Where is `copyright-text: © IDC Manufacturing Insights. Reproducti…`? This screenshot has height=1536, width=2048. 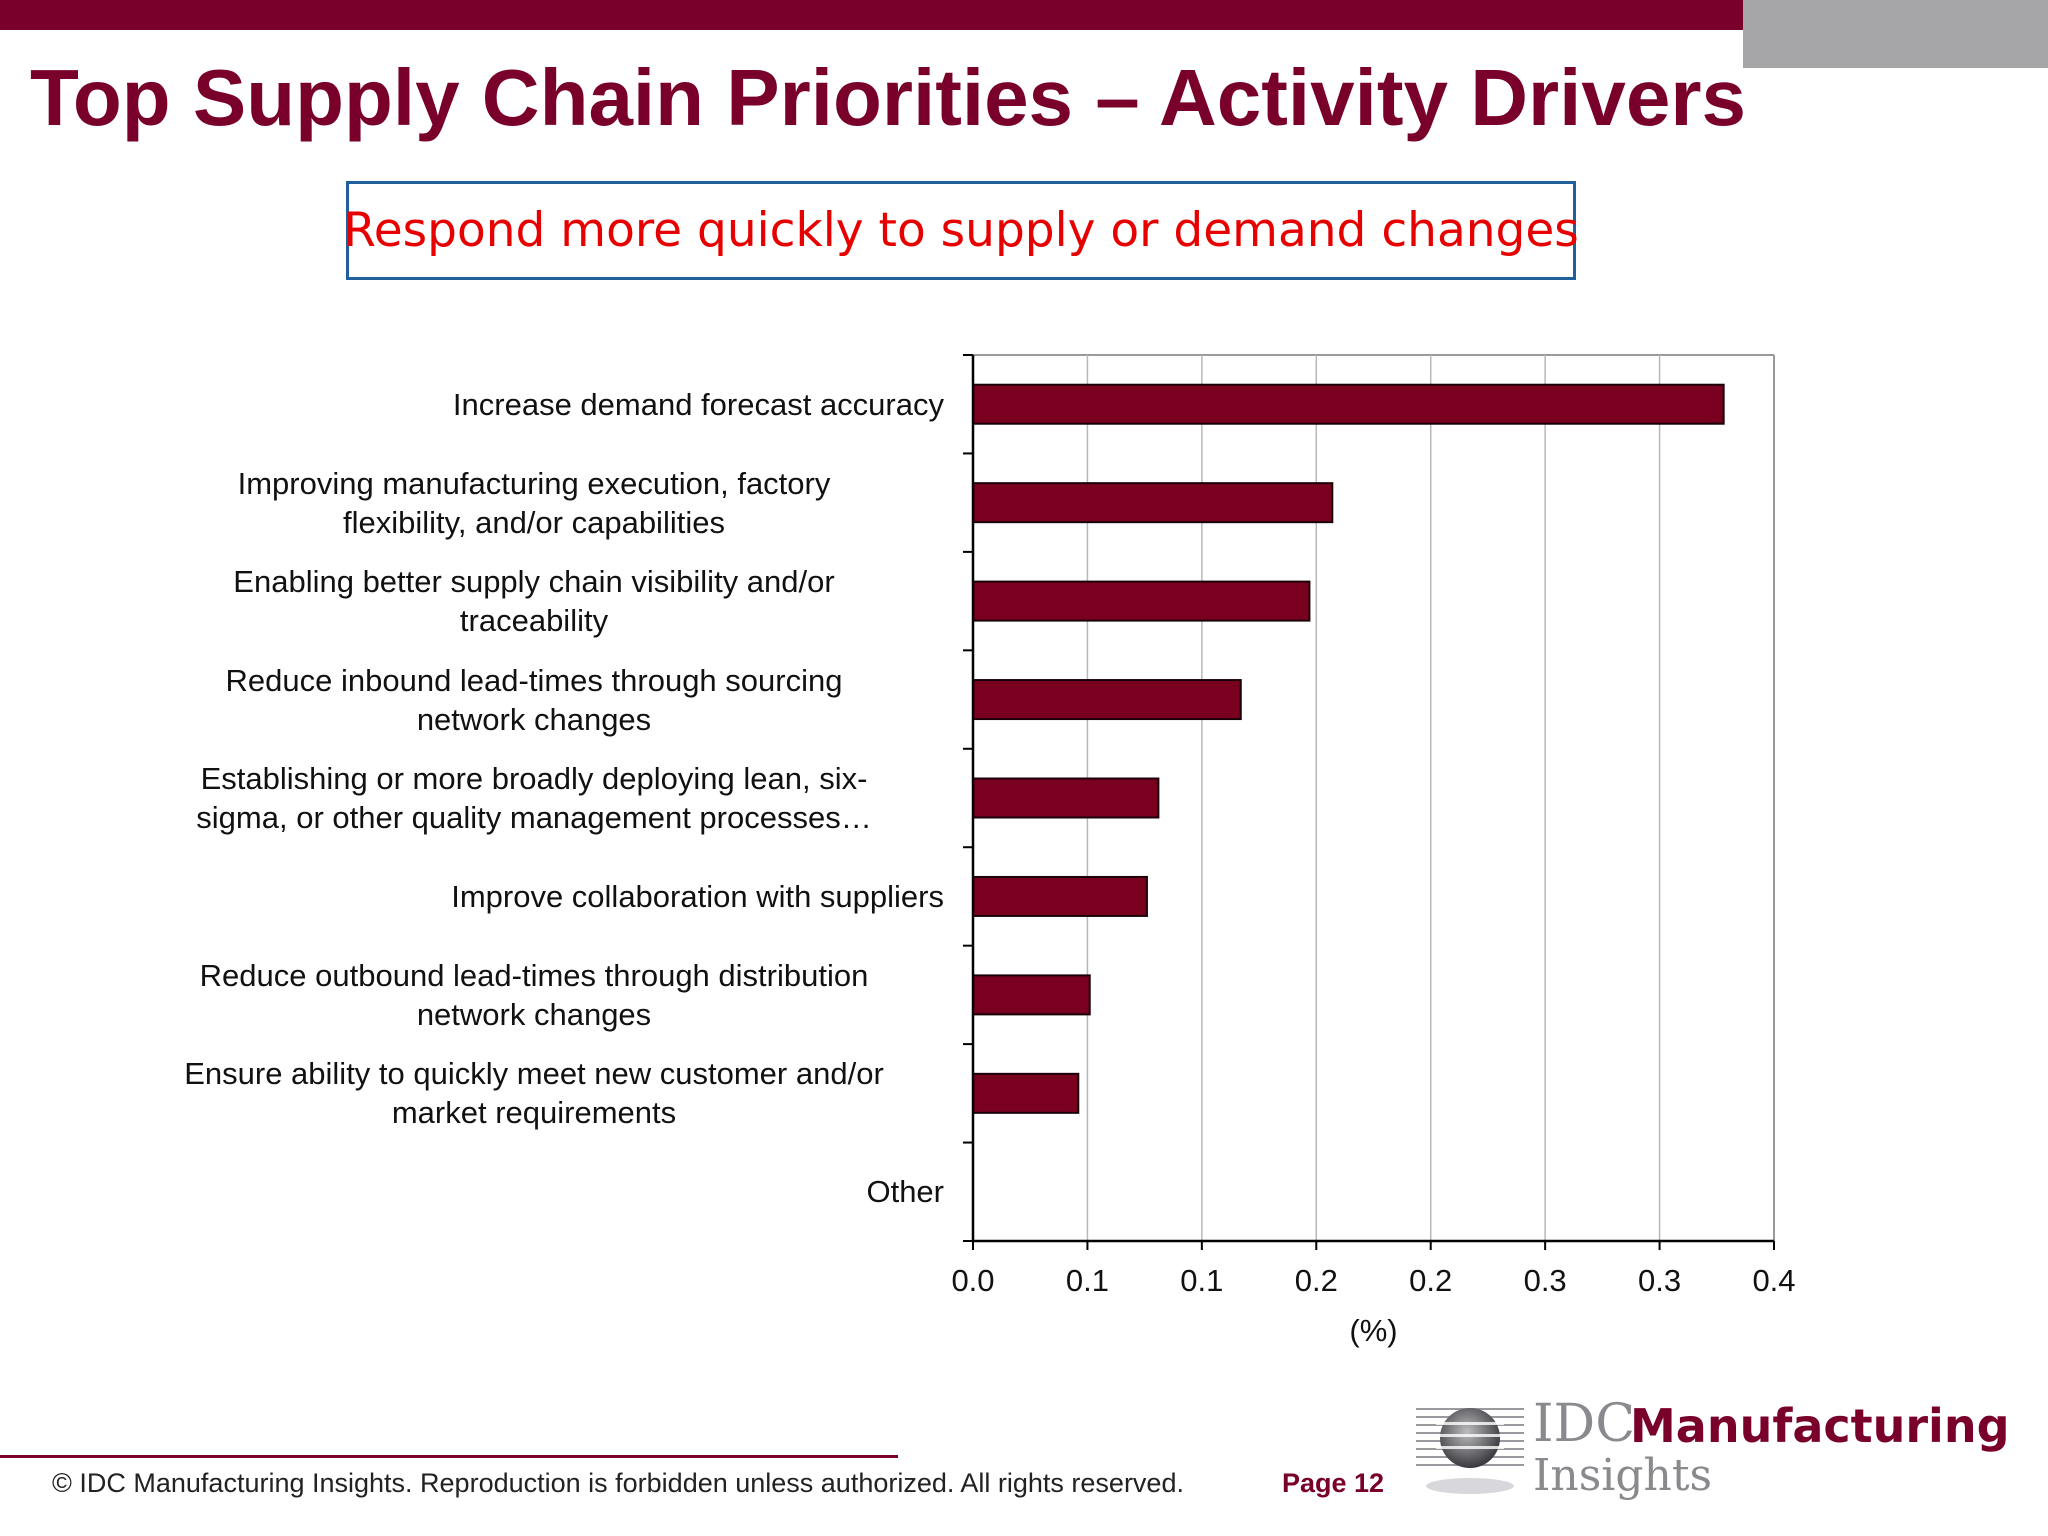
copyright-text: © IDC Manufacturing Insights. Reproducti… is located at coordinates (618, 1483).